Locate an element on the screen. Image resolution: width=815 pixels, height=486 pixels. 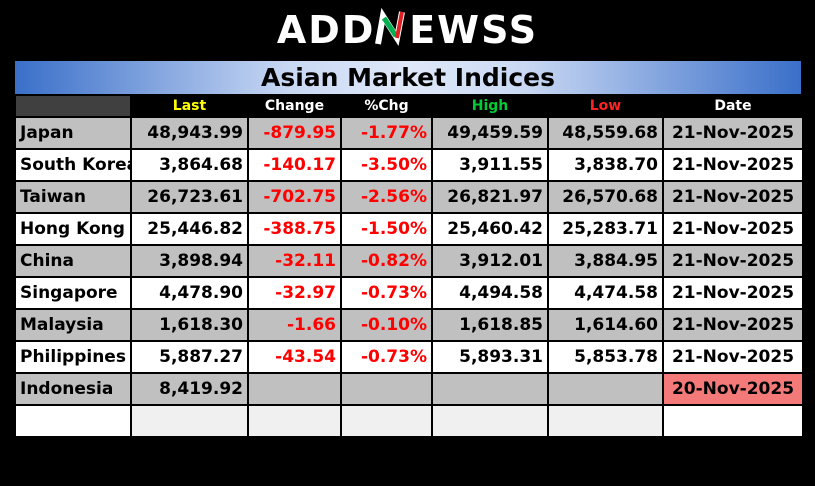
table-row: Indonesia 8,419.92 20-Nov-2025 is located at coordinates (409, 389).